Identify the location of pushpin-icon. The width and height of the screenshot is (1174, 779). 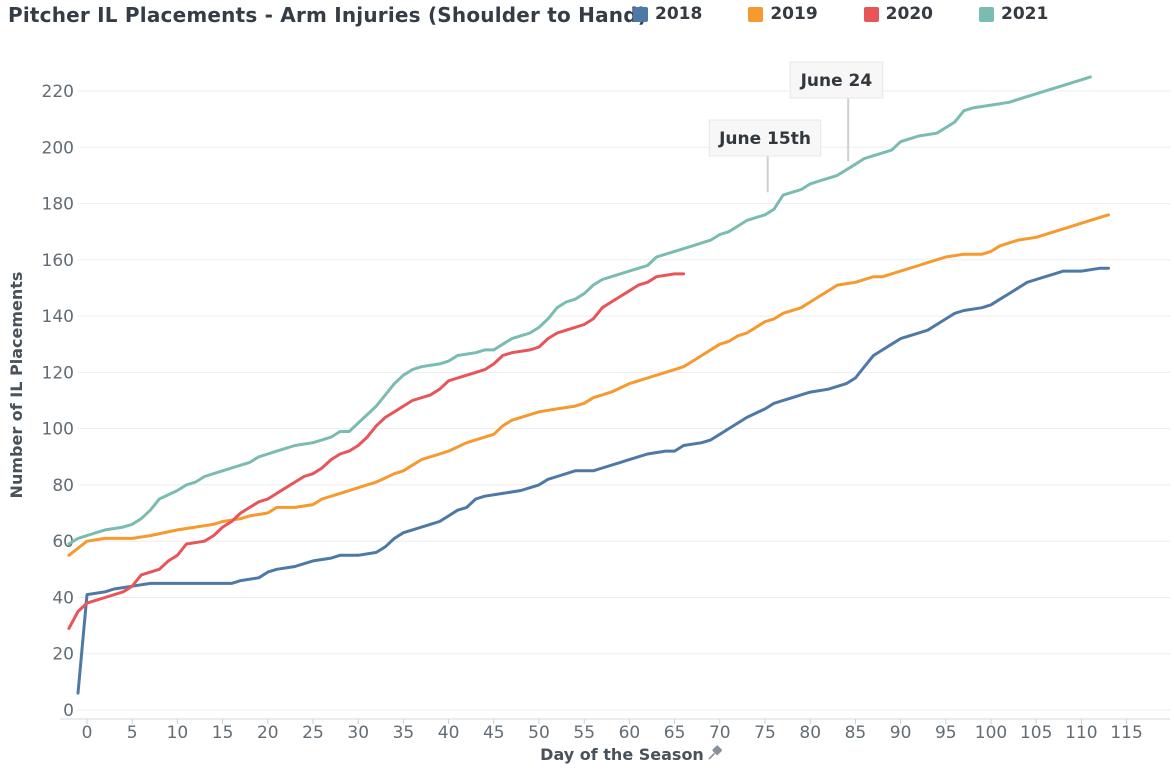
(715, 752).